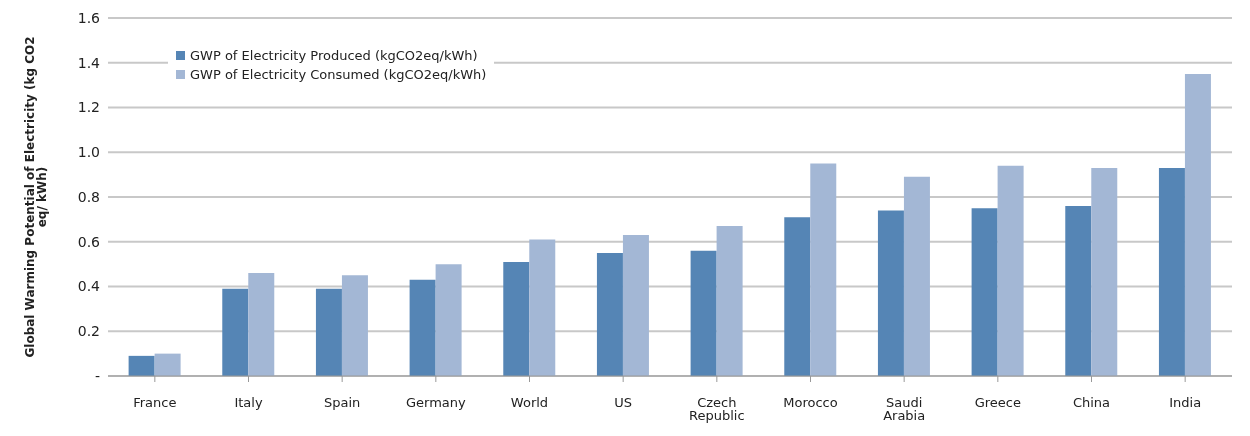  What do you see at coordinates (436, 403) in the screenshot?
I see `x-tick-label: Germany` at bounding box center [436, 403].